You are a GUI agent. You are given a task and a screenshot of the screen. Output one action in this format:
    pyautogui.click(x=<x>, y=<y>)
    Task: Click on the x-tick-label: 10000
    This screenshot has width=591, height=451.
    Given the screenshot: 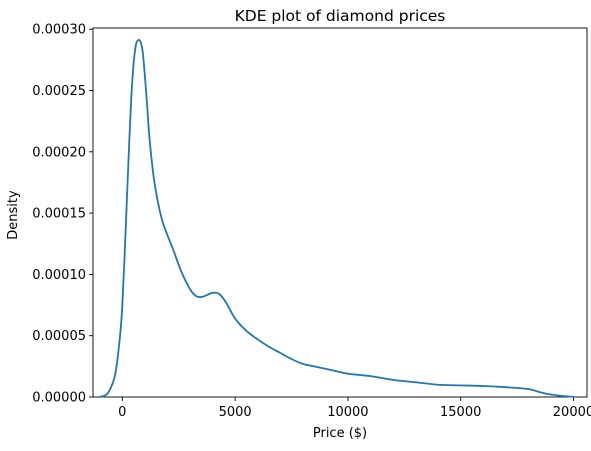 What is the action you would take?
    pyautogui.click(x=347, y=412)
    